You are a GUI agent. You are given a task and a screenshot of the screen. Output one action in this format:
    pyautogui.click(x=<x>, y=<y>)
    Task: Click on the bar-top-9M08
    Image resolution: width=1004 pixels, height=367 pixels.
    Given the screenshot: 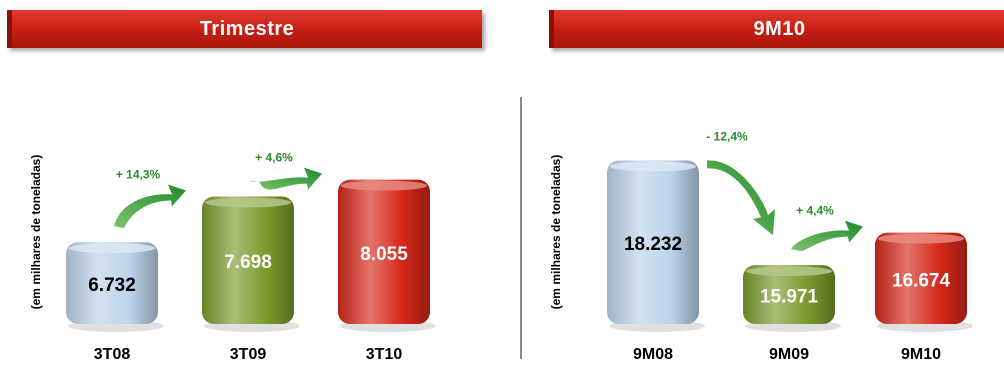 What is the action you would take?
    pyautogui.click(x=653, y=166)
    